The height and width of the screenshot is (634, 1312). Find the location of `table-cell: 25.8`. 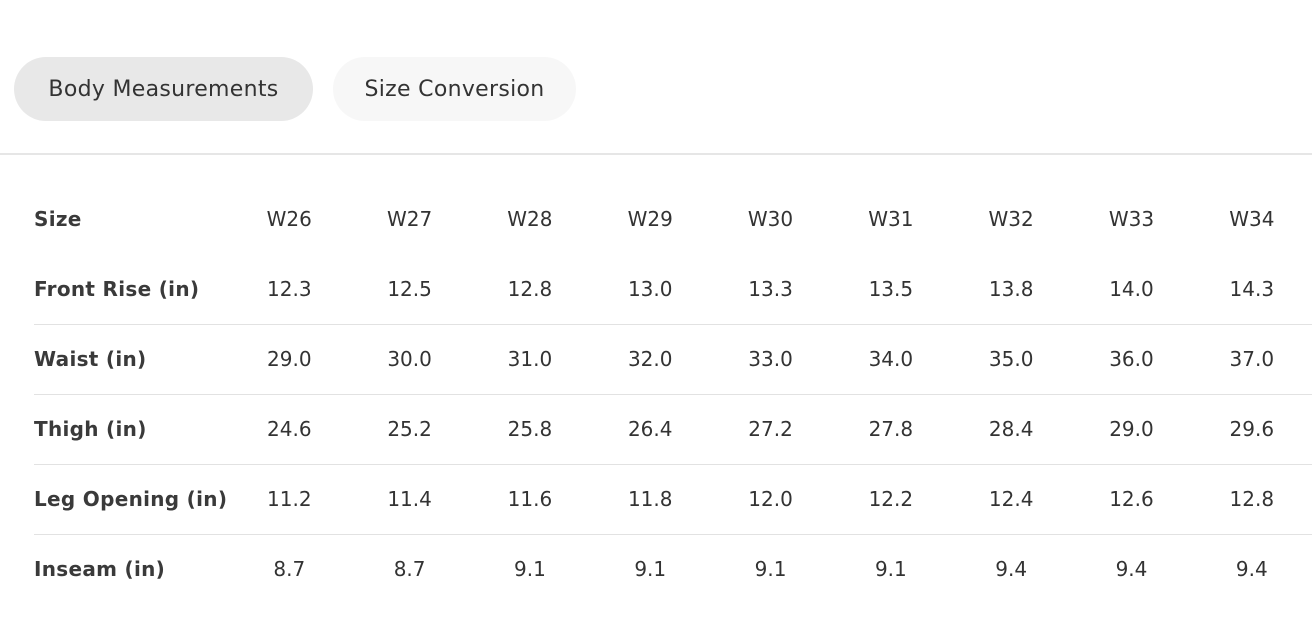

table-cell: 25.8 is located at coordinates (530, 429).